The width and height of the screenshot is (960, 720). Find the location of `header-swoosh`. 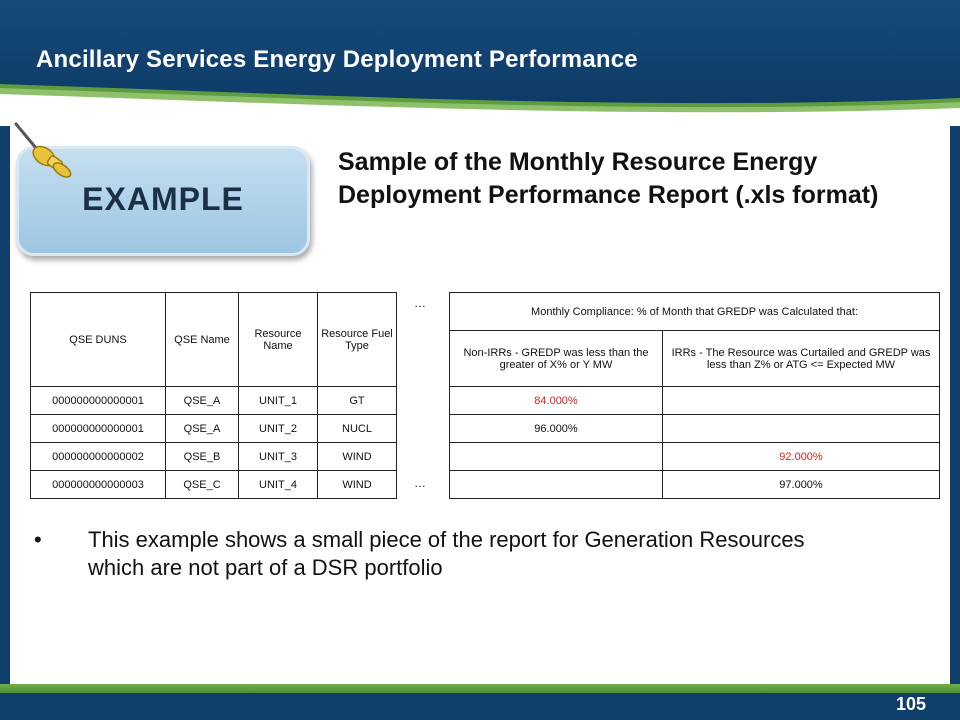

header-swoosh is located at coordinates (480, 105).